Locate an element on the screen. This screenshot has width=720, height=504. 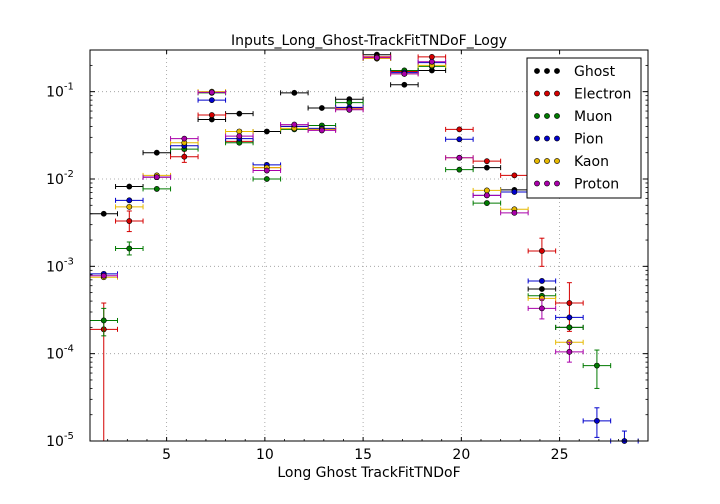
y-tick-label: 10⁻⁴ is located at coordinates (60, 353).